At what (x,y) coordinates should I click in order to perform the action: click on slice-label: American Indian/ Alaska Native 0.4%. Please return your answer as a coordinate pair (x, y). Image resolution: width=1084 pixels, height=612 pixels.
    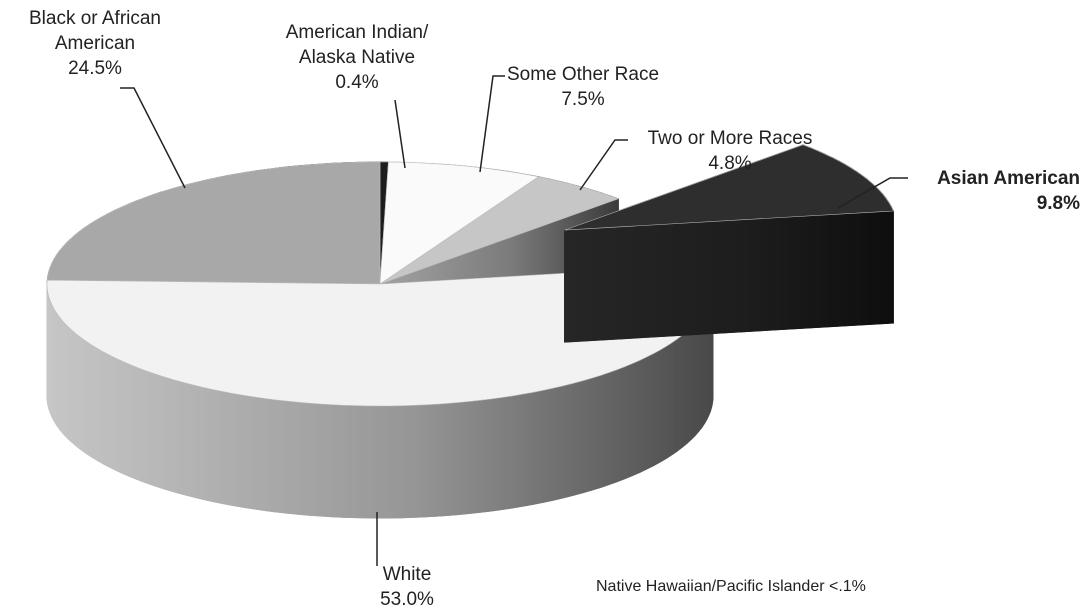
    Looking at the image, I should click on (357, 57).